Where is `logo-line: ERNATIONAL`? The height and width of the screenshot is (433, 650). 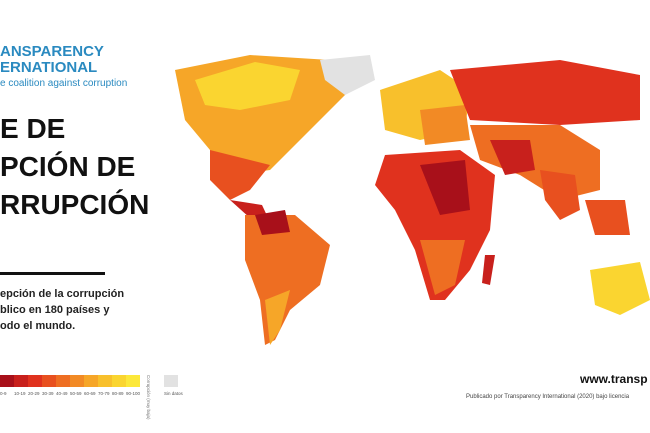 logo-line: ERNATIONAL is located at coordinates (49, 67).